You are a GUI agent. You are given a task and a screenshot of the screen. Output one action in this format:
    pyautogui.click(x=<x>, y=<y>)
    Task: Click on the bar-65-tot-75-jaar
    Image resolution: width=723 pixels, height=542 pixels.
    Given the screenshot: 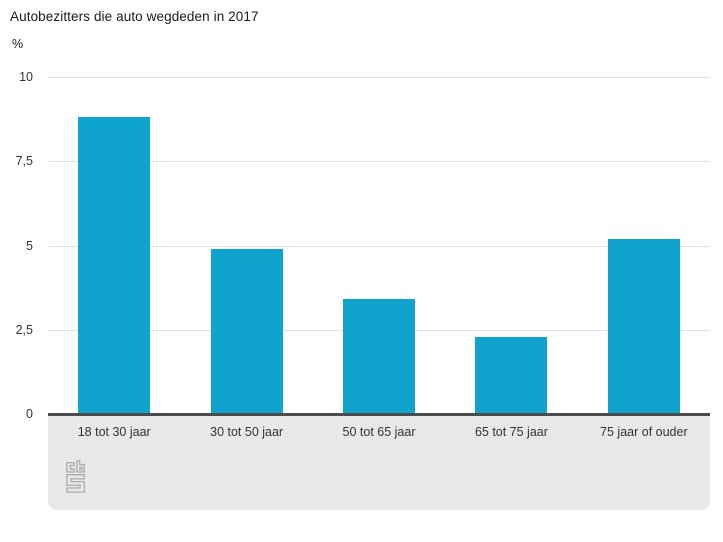 What is the action you would take?
    pyautogui.click(x=511, y=375)
    